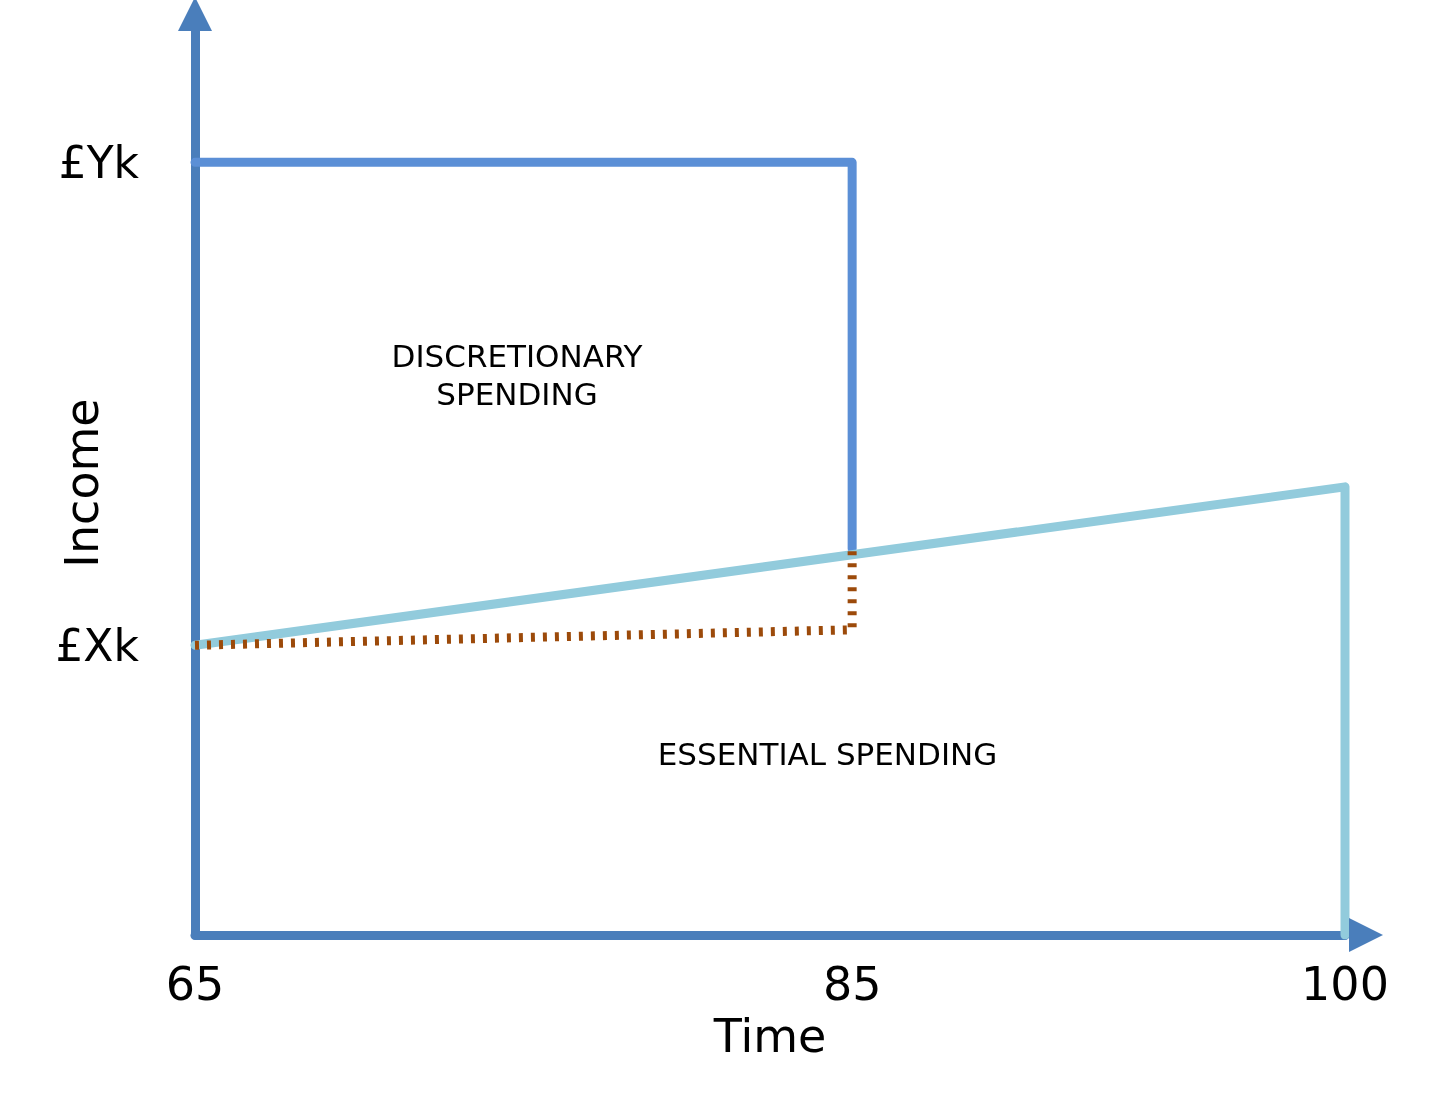  I want to click on x-tick-label: 85, so click(852, 984).